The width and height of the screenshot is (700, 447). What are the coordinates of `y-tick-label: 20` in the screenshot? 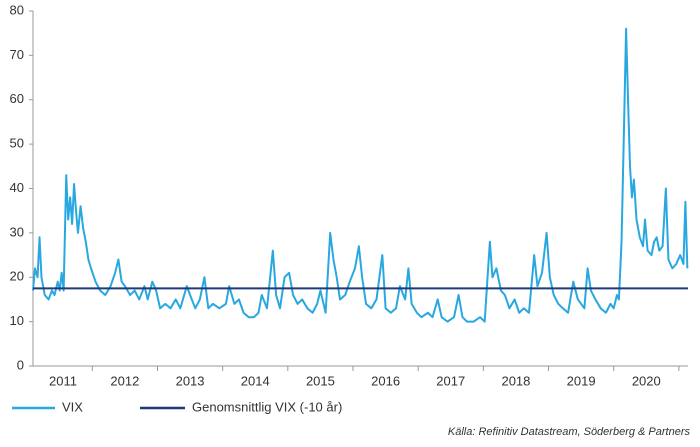 It's located at (17, 276).